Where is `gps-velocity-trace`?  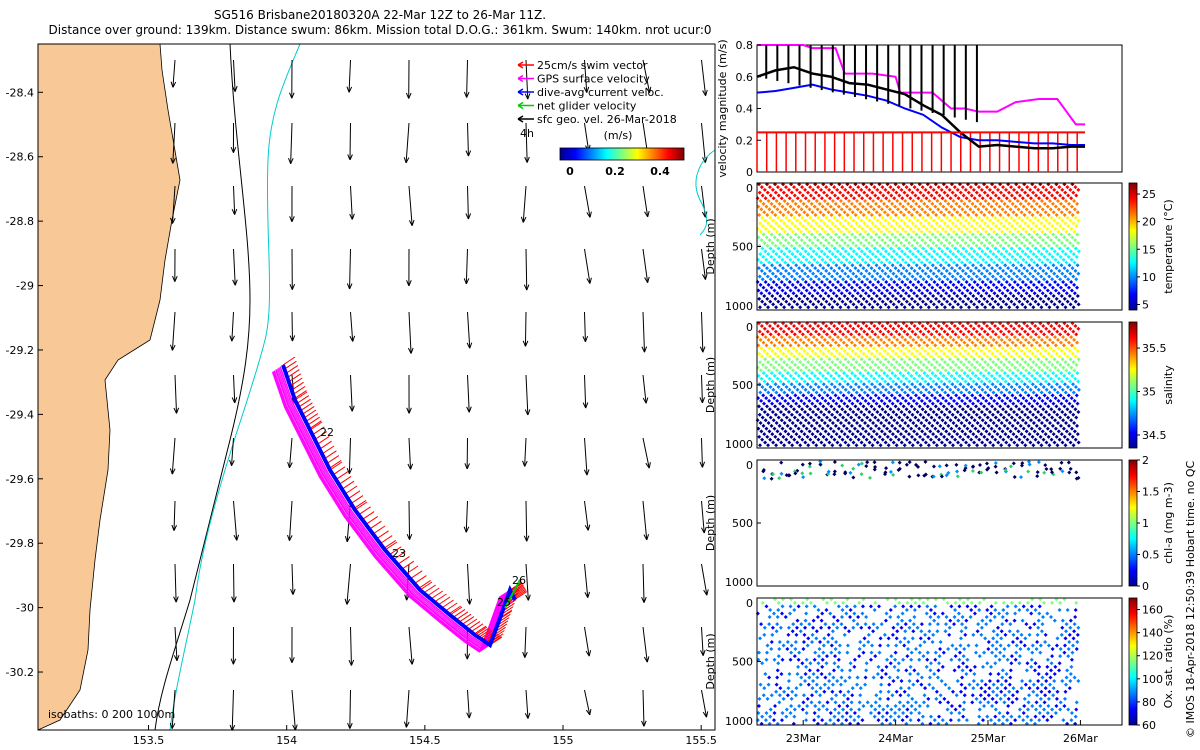
gps-velocity-trace is located at coordinates (389, 511).